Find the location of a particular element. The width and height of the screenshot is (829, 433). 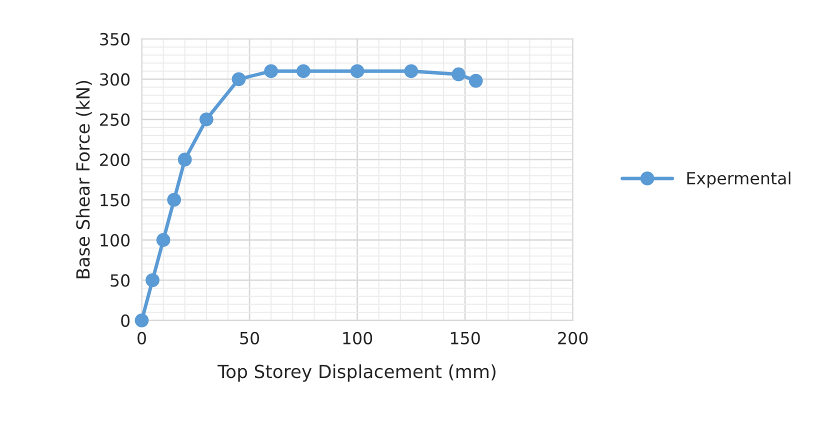

y-tick-label: 200 is located at coordinates (115, 160).